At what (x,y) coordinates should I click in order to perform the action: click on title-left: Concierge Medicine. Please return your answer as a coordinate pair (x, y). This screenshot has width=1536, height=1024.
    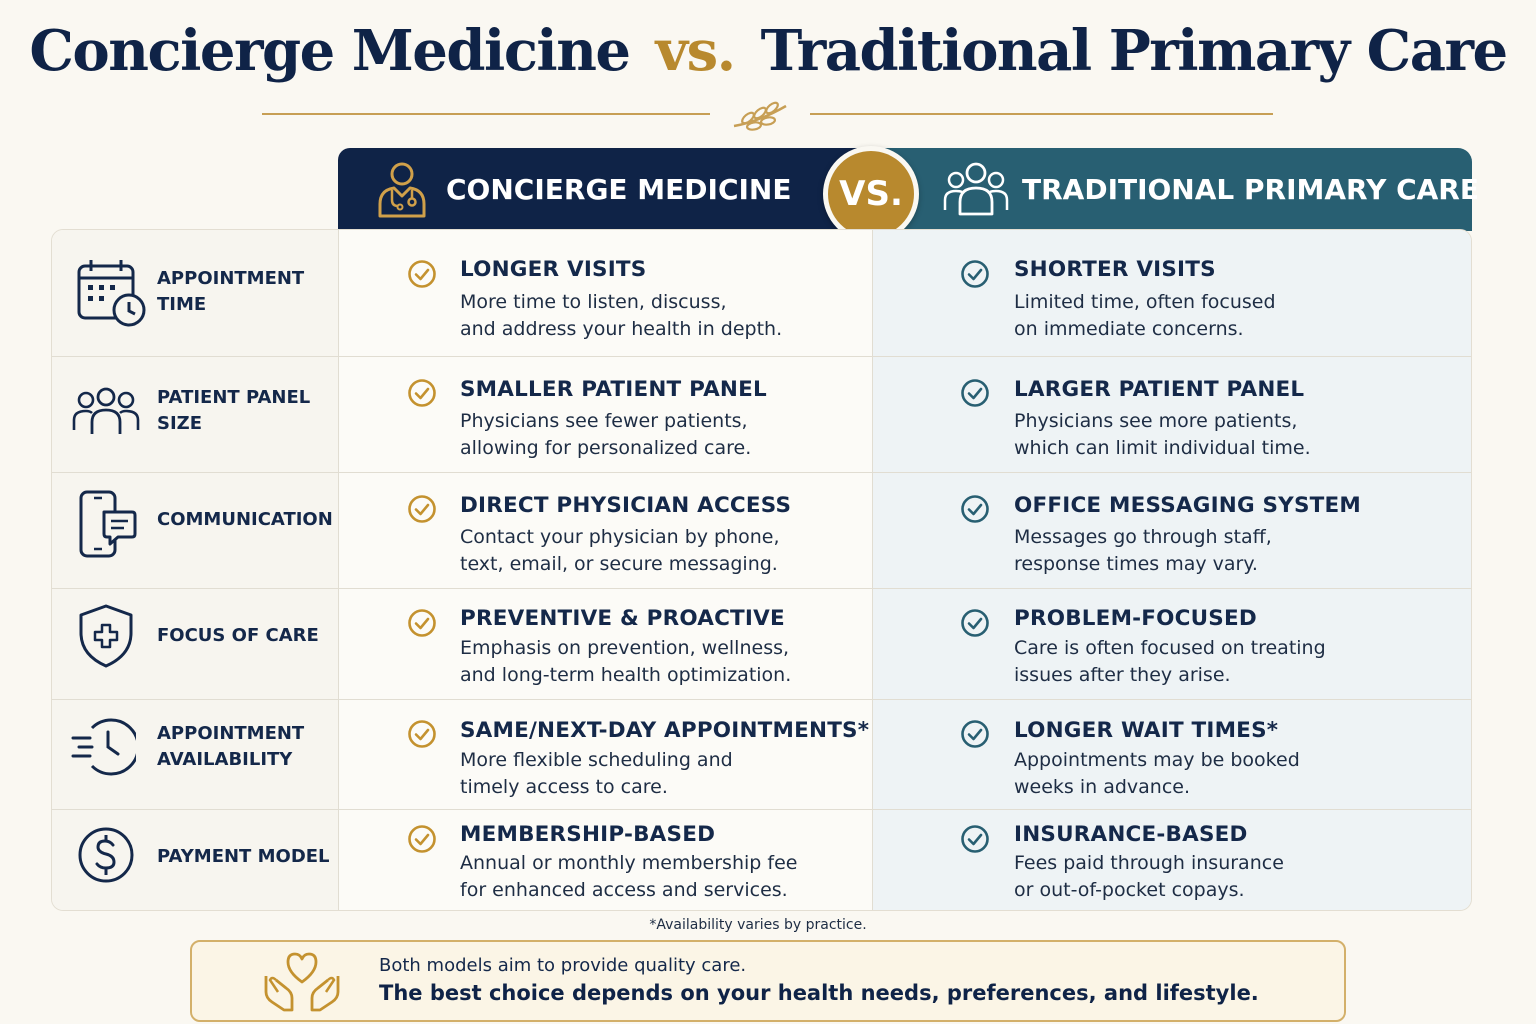
    Looking at the image, I should click on (330, 51).